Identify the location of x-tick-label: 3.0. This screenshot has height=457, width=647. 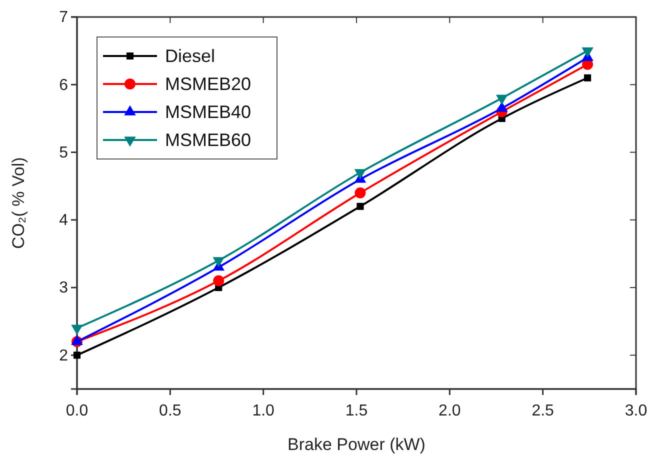
(635, 411).